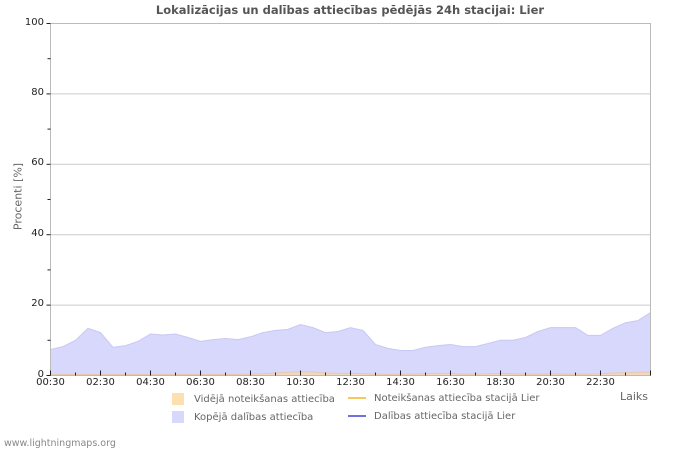  What do you see at coordinates (300, 382) in the screenshot?
I see `x-tick-label: 10:30` at bounding box center [300, 382].